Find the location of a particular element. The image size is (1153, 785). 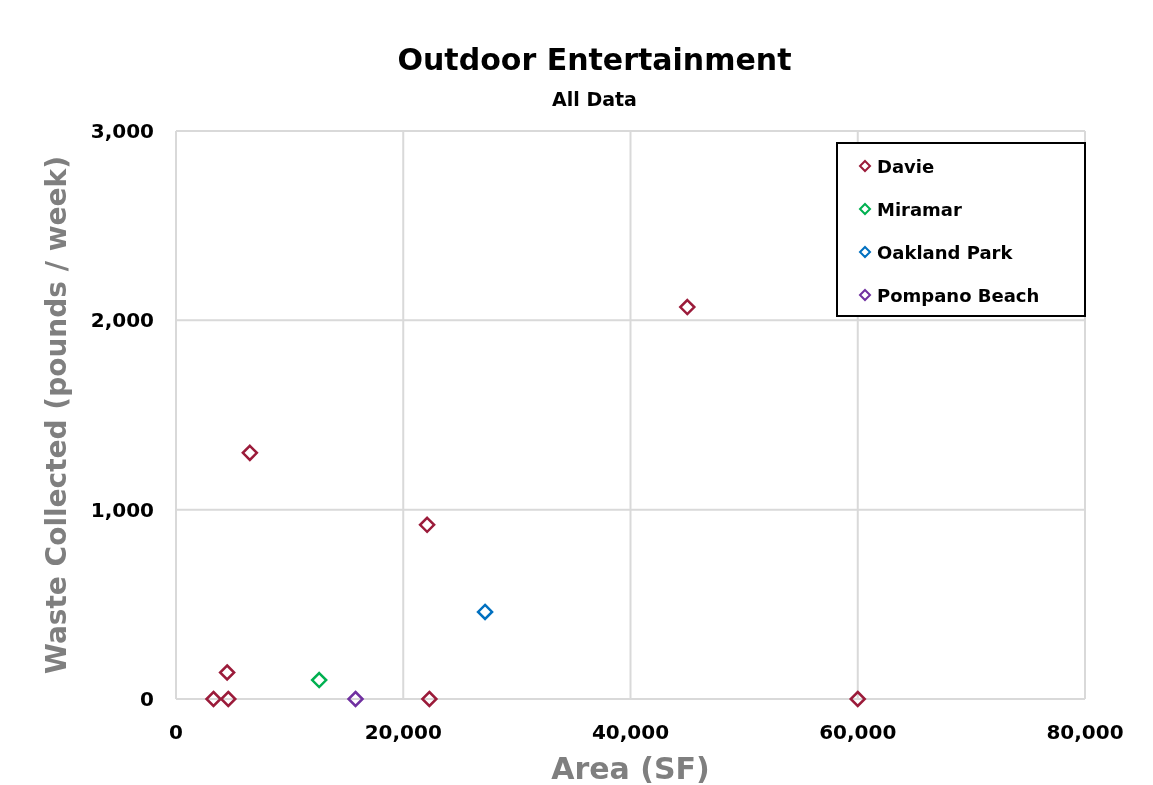

y-axis-title: Waste Collected (pounds / week) is located at coordinates (56, 415).